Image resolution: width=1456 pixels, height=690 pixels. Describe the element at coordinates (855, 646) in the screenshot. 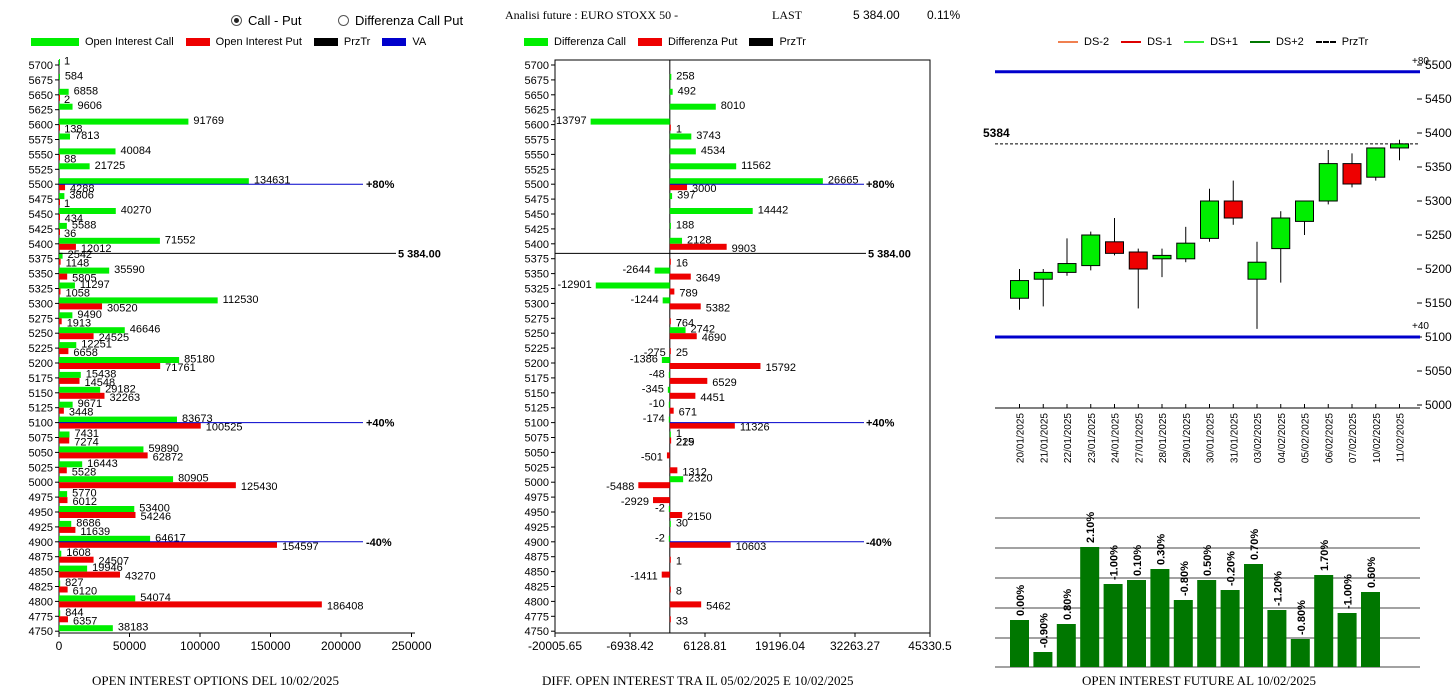

I see `diff-x-tick-label: 32263.27` at that location.